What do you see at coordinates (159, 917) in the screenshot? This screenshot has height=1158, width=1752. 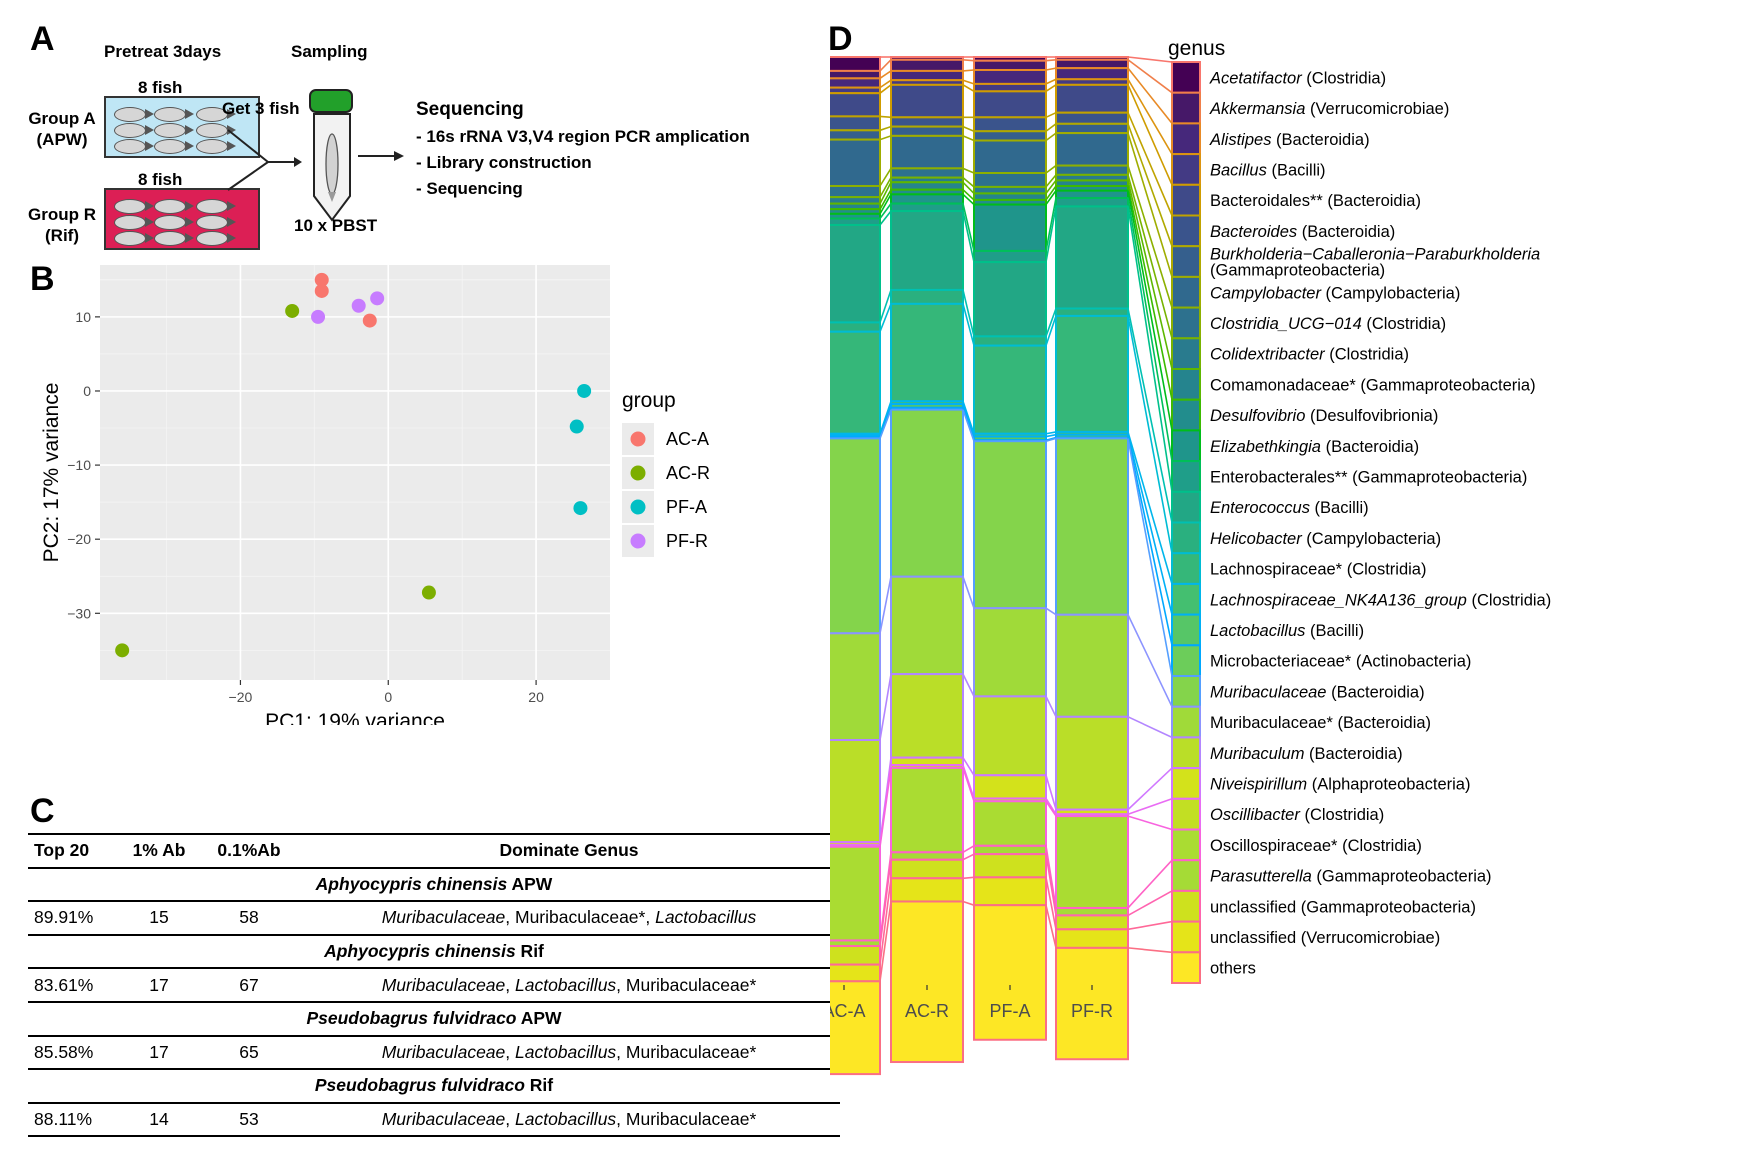 I see `cell-1pct: 15` at bounding box center [159, 917].